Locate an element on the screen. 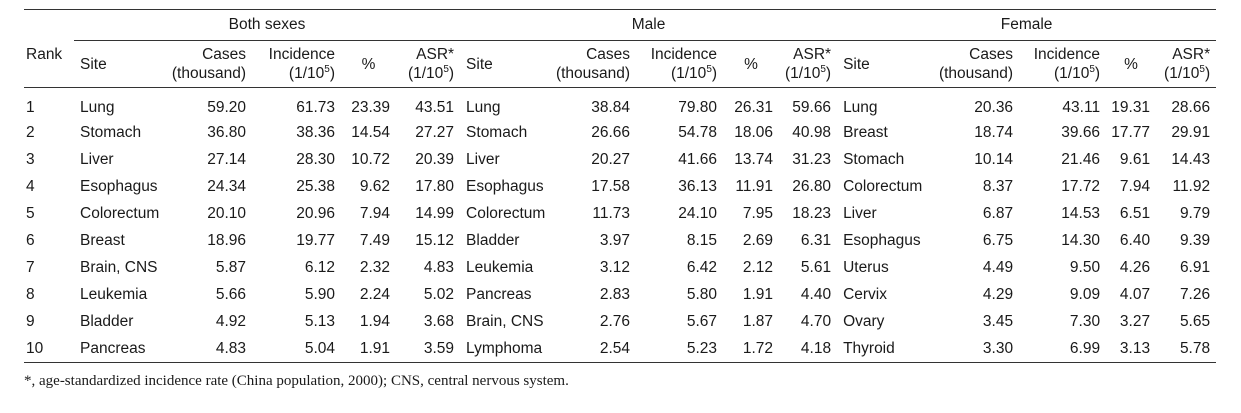 Image resolution: width=1241 pixels, height=413 pixels. female-pct-cell: 6.40 is located at coordinates (1135, 240).